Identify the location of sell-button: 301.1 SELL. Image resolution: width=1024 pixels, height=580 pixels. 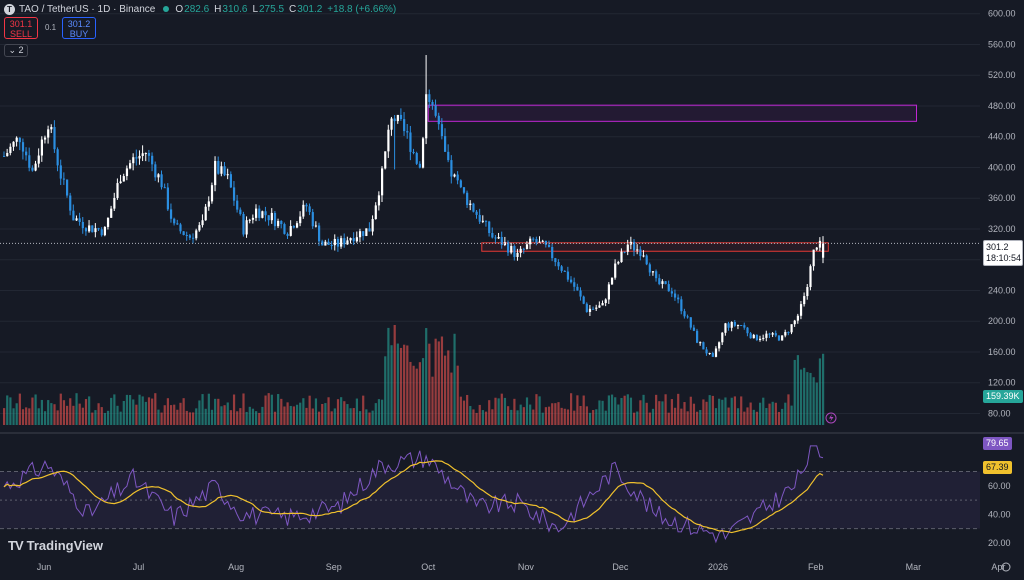
(21, 28).